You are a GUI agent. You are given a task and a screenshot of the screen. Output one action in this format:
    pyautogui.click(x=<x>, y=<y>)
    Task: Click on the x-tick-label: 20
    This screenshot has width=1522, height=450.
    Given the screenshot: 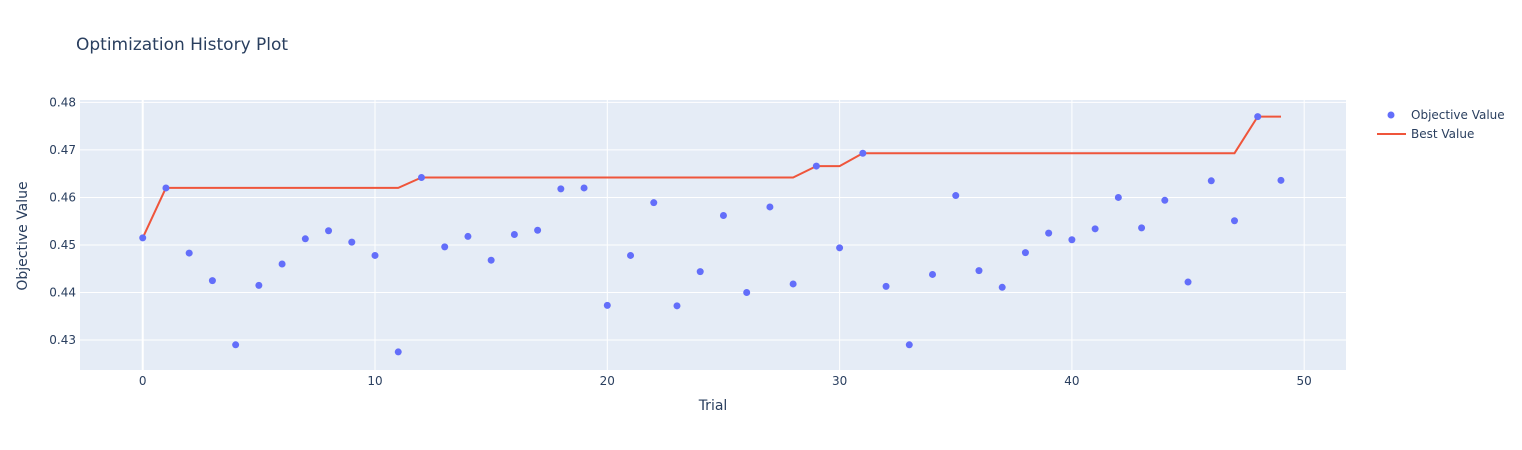 What is the action you would take?
    pyautogui.click(x=607, y=381)
    